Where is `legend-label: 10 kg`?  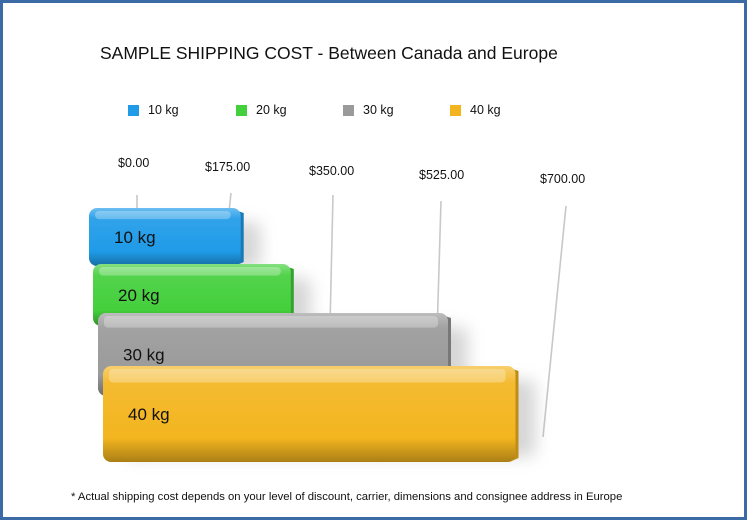
legend-label: 10 kg is located at coordinates (163, 110).